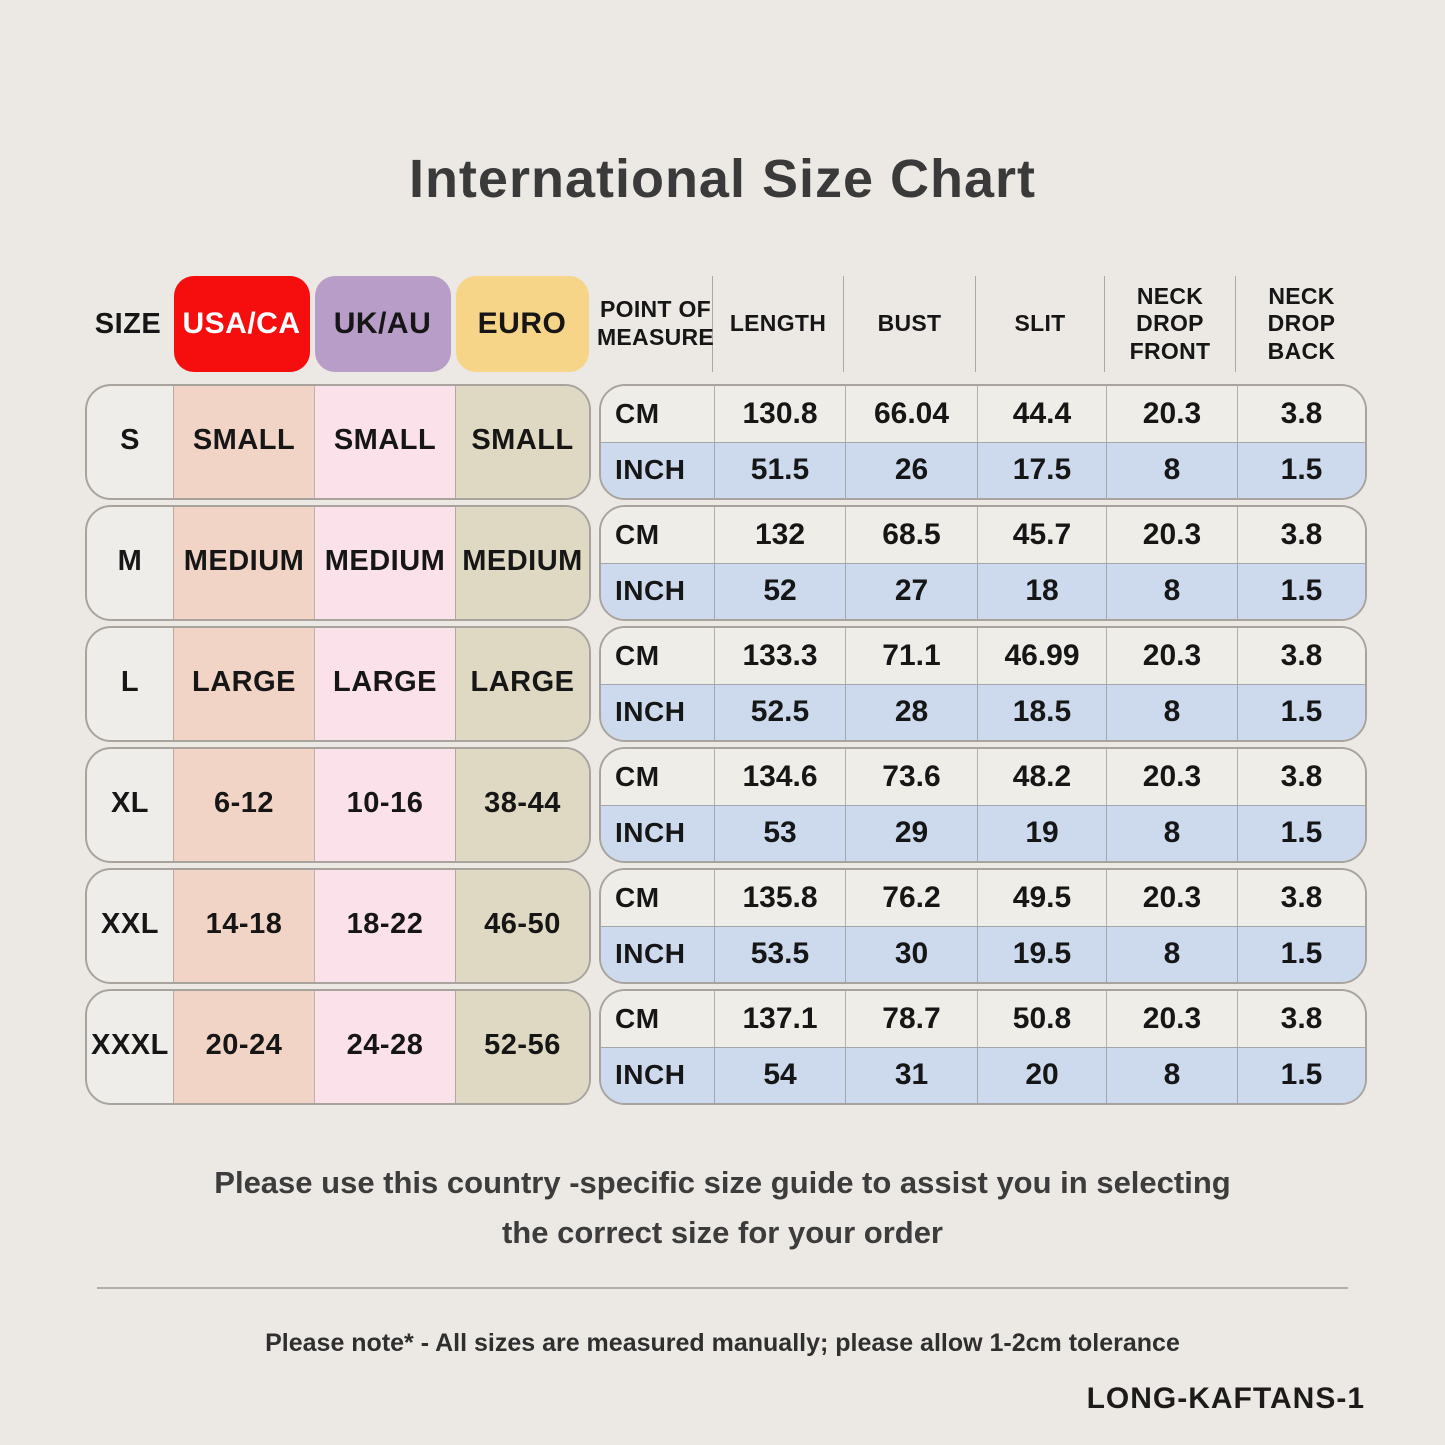 The width and height of the screenshot is (1445, 1445). What do you see at coordinates (384, 684) in the screenshot?
I see `uk-au-cell: LARGE` at bounding box center [384, 684].